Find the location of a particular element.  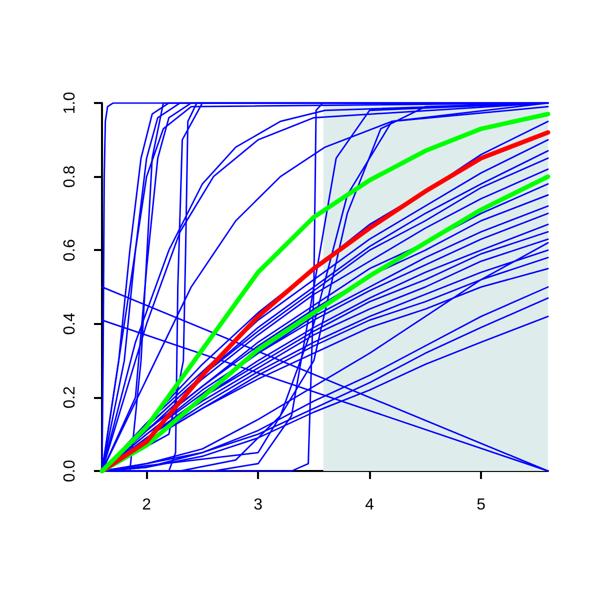

y-tick-label: 0.6 is located at coordinates (70, 250).